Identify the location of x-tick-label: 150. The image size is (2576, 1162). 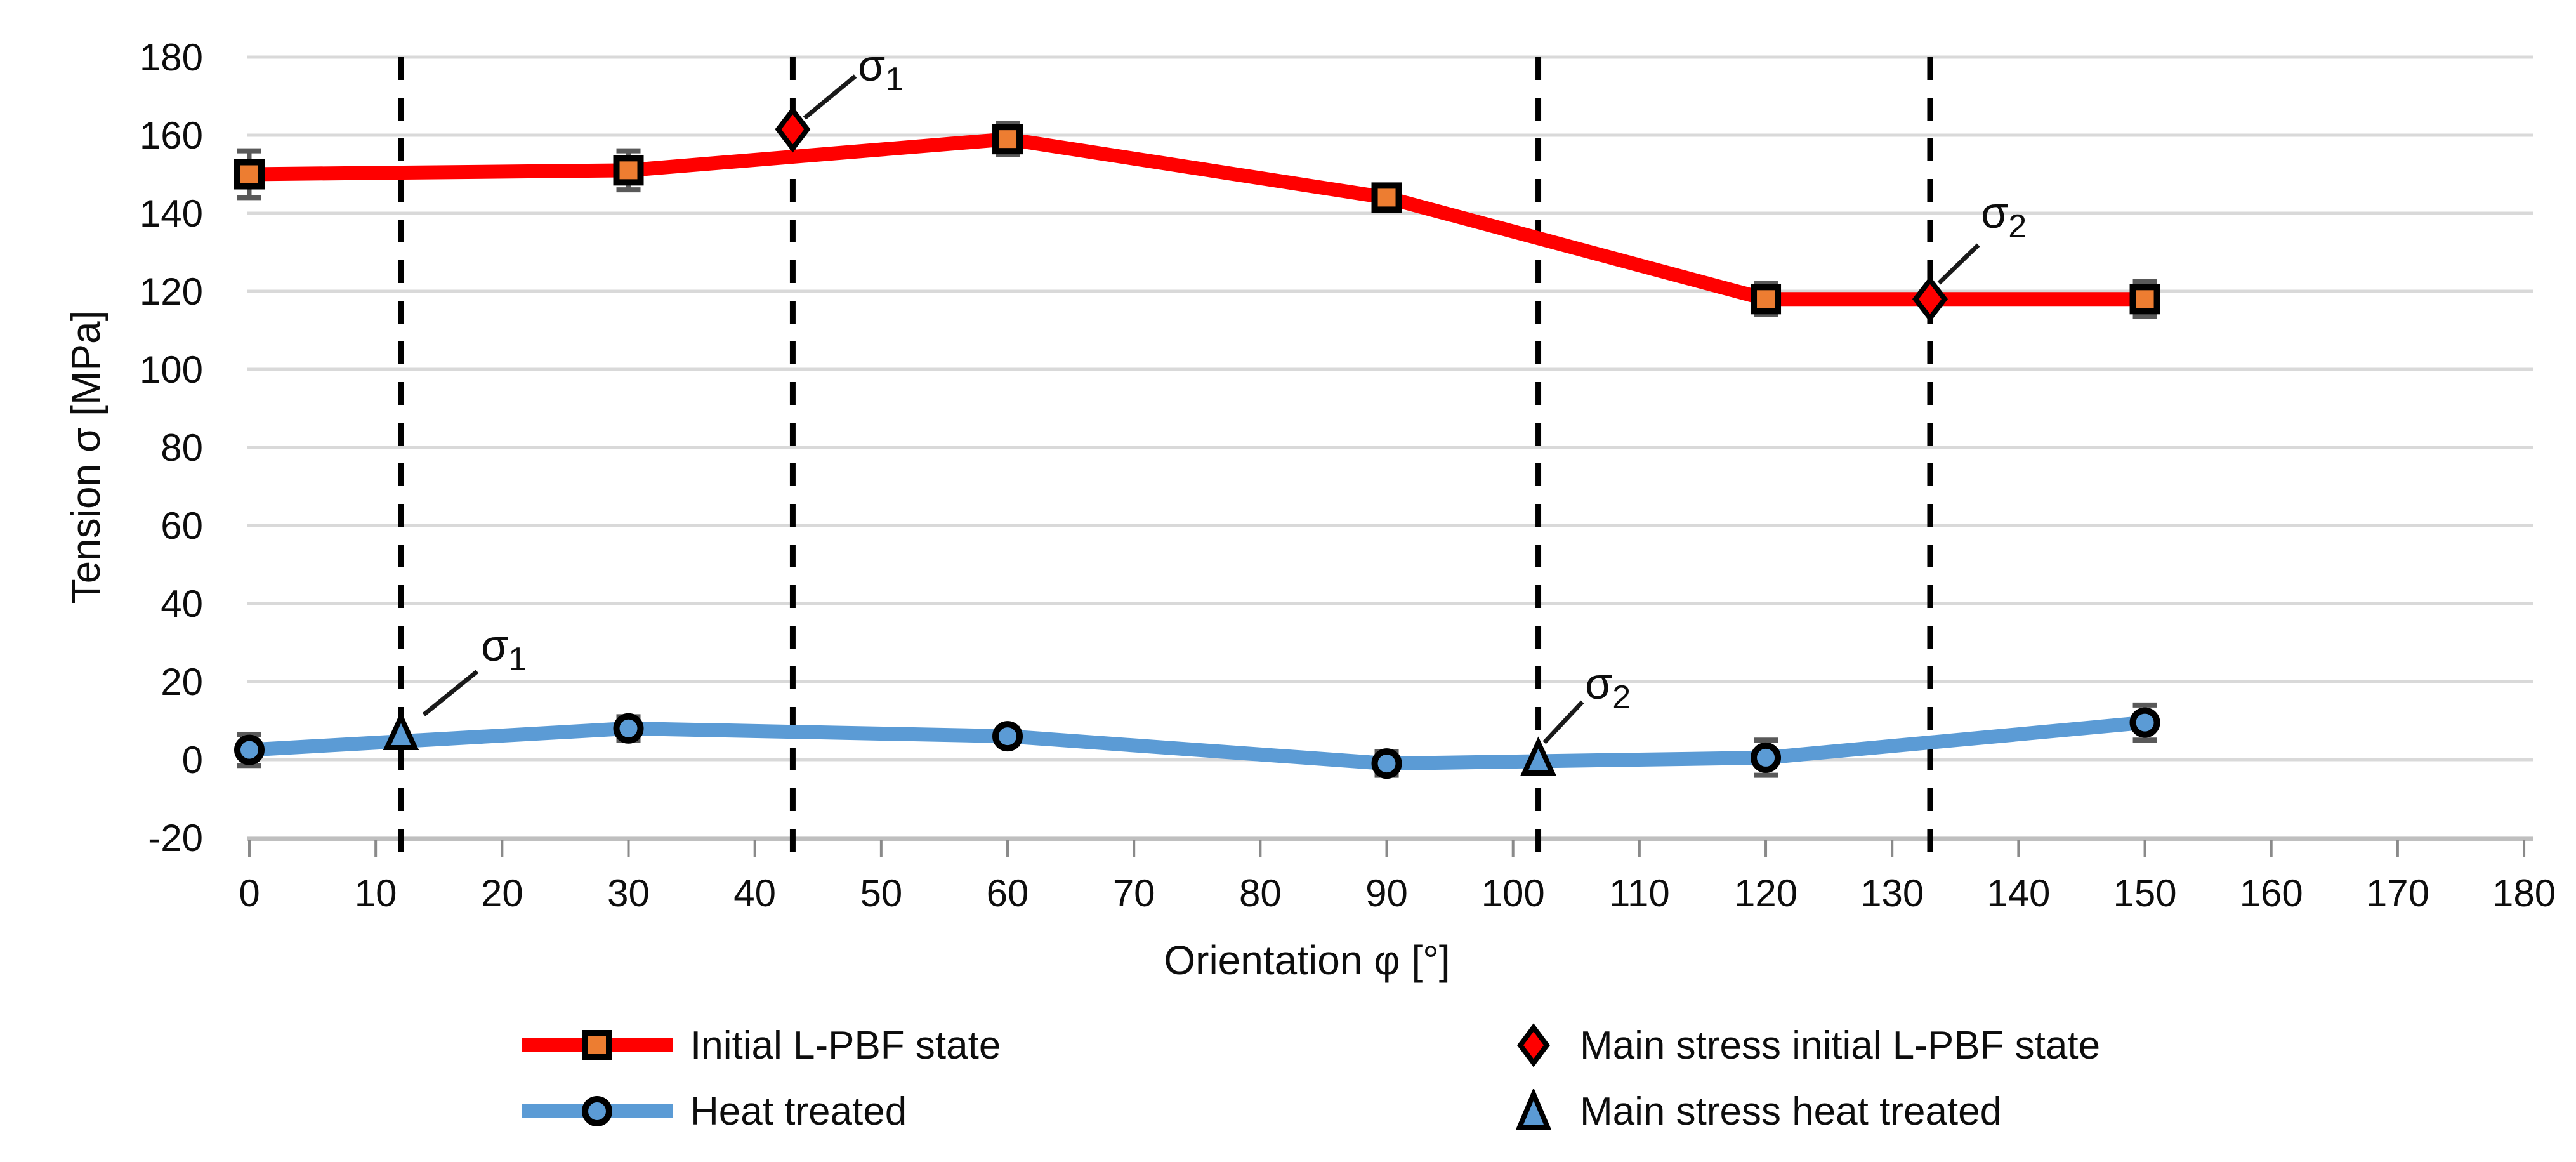
(2144, 893).